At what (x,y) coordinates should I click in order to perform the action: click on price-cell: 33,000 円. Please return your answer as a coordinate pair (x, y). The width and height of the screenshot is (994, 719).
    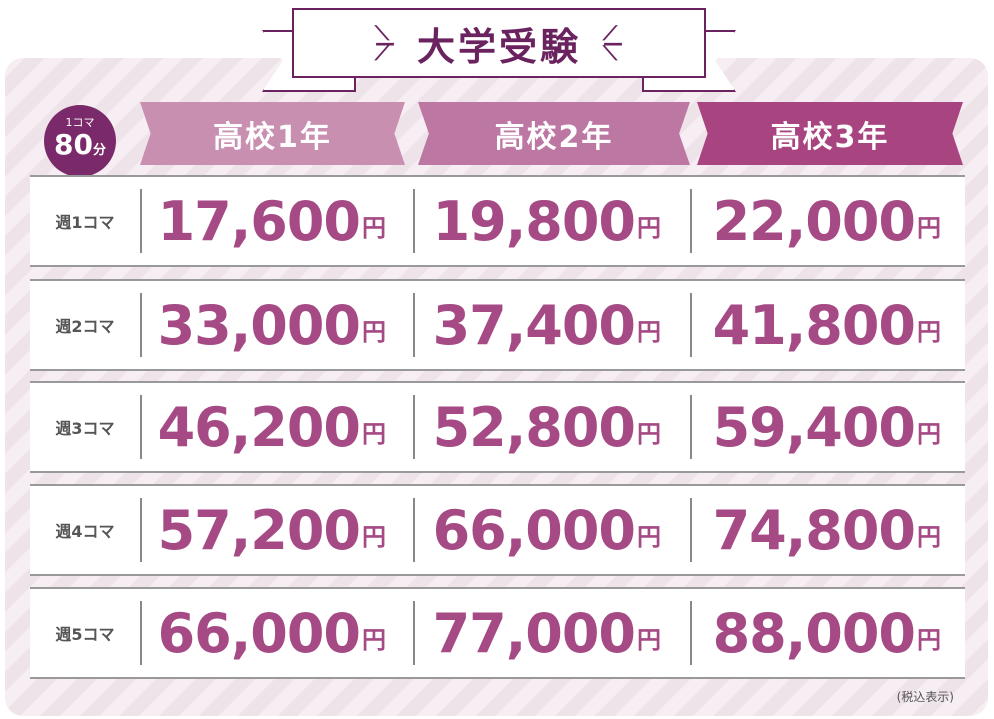
    Looking at the image, I should click on (263, 325).